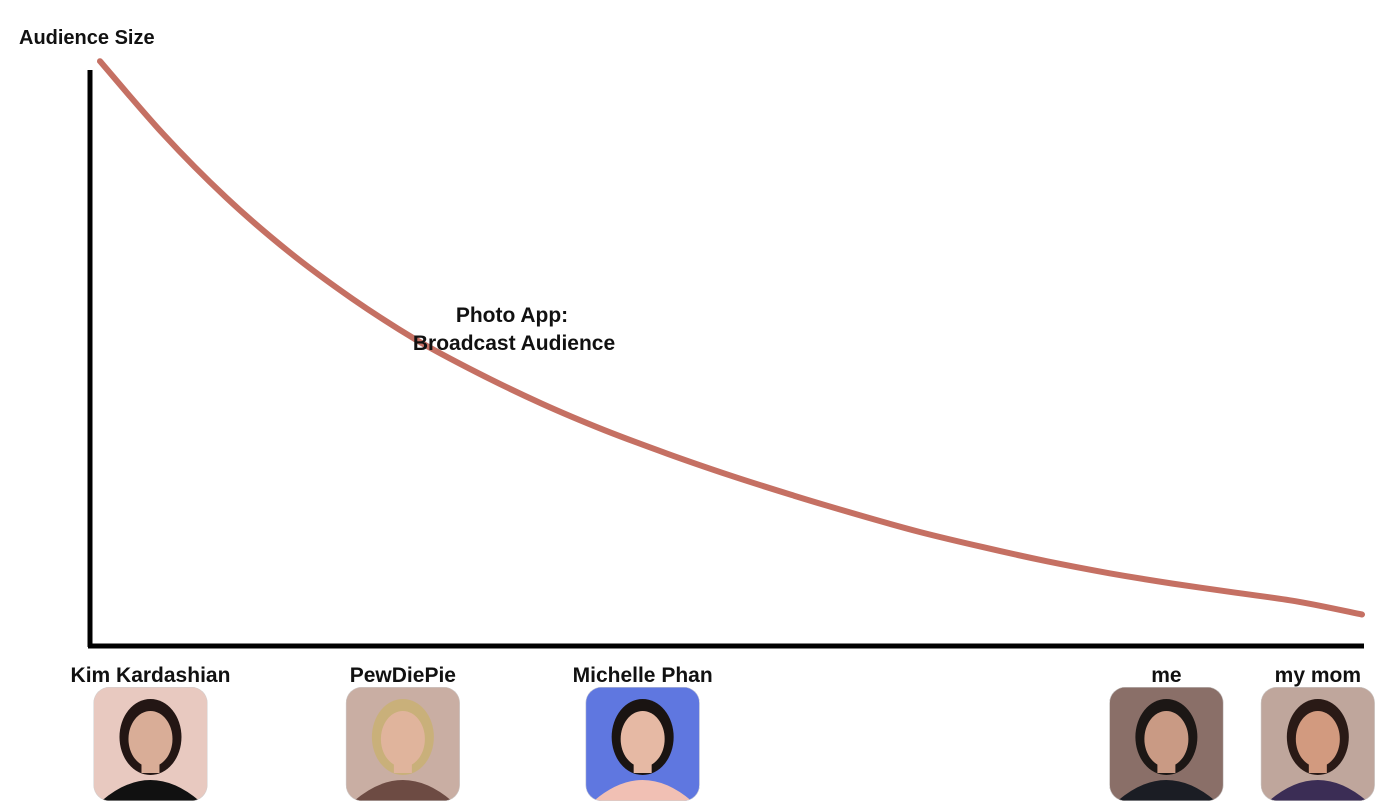 The height and width of the screenshot is (811, 1400). What do you see at coordinates (151, 675) in the screenshot?
I see `category-label: Kim Kardashian` at bounding box center [151, 675].